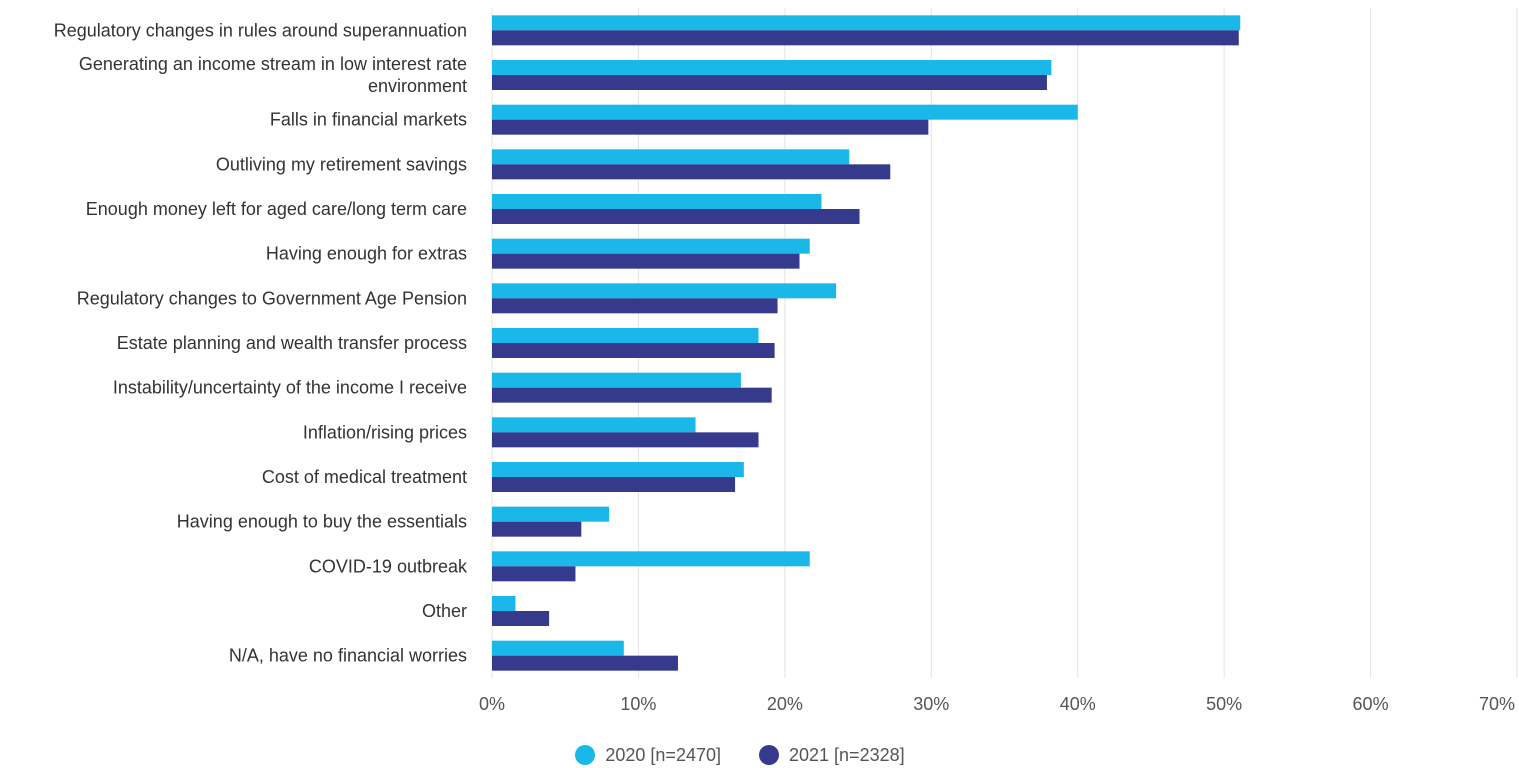  Describe the element at coordinates (740, 755) in the screenshot. I see `legend: 2020 [n=2470] 2021 [n=2328]` at that location.